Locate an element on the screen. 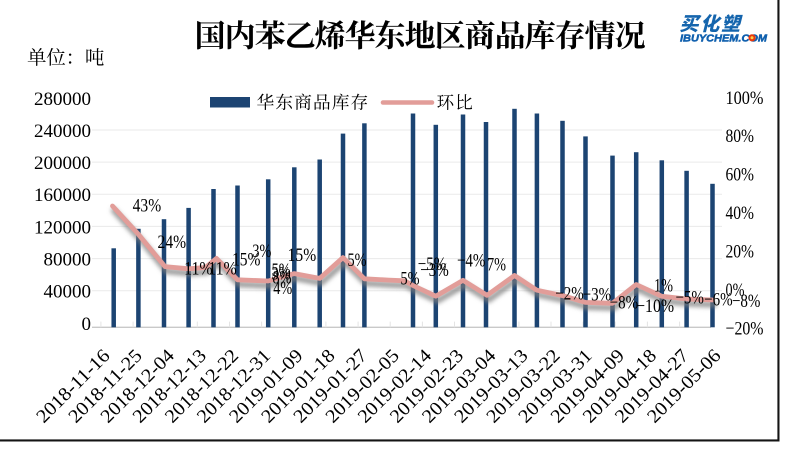 The image size is (785, 451). svg-text: 80000 is located at coordinates (68, 260).